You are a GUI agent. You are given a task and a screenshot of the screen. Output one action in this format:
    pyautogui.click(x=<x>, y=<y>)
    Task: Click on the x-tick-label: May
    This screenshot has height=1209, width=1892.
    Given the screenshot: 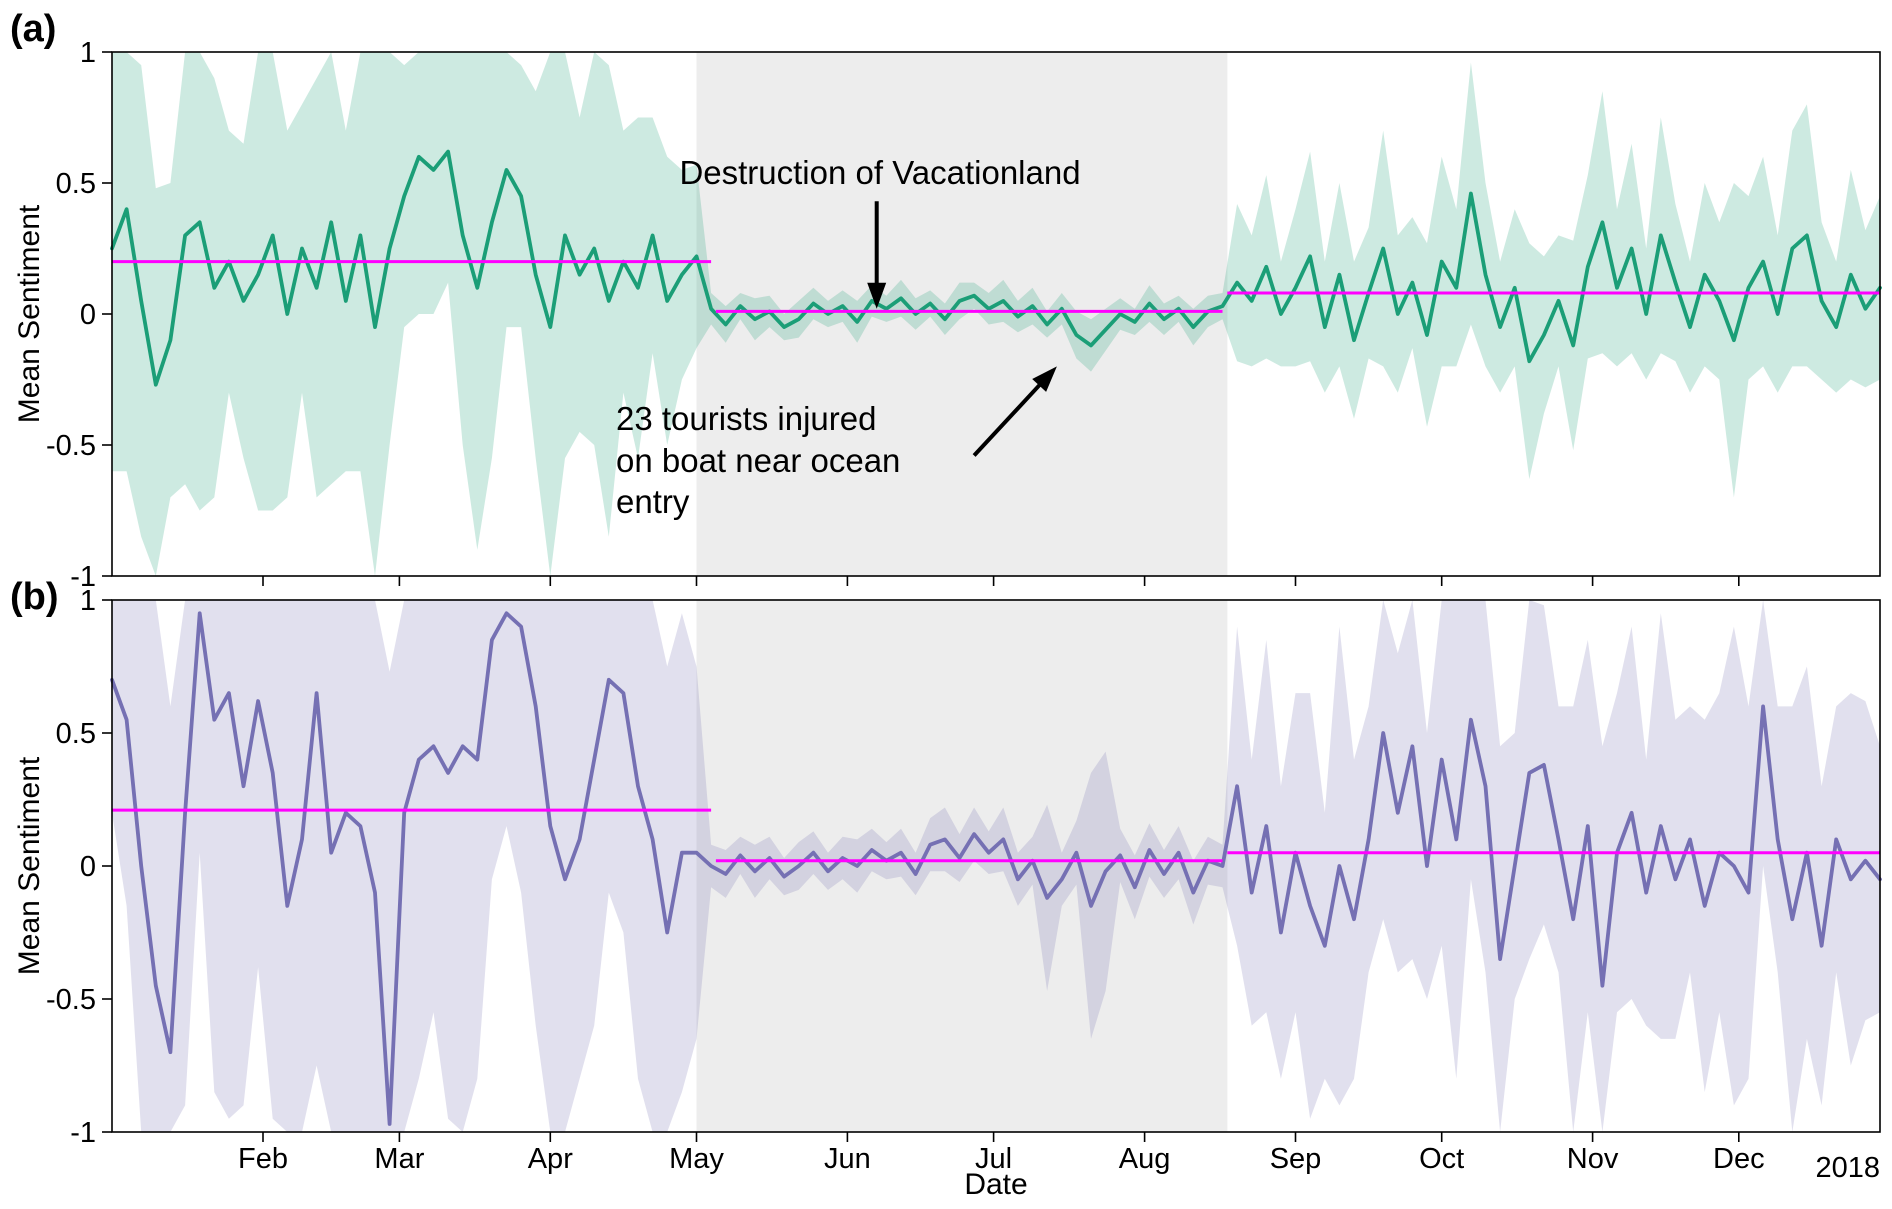 What is the action you would take?
    pyautogui.click(x=696, y=1159)
    